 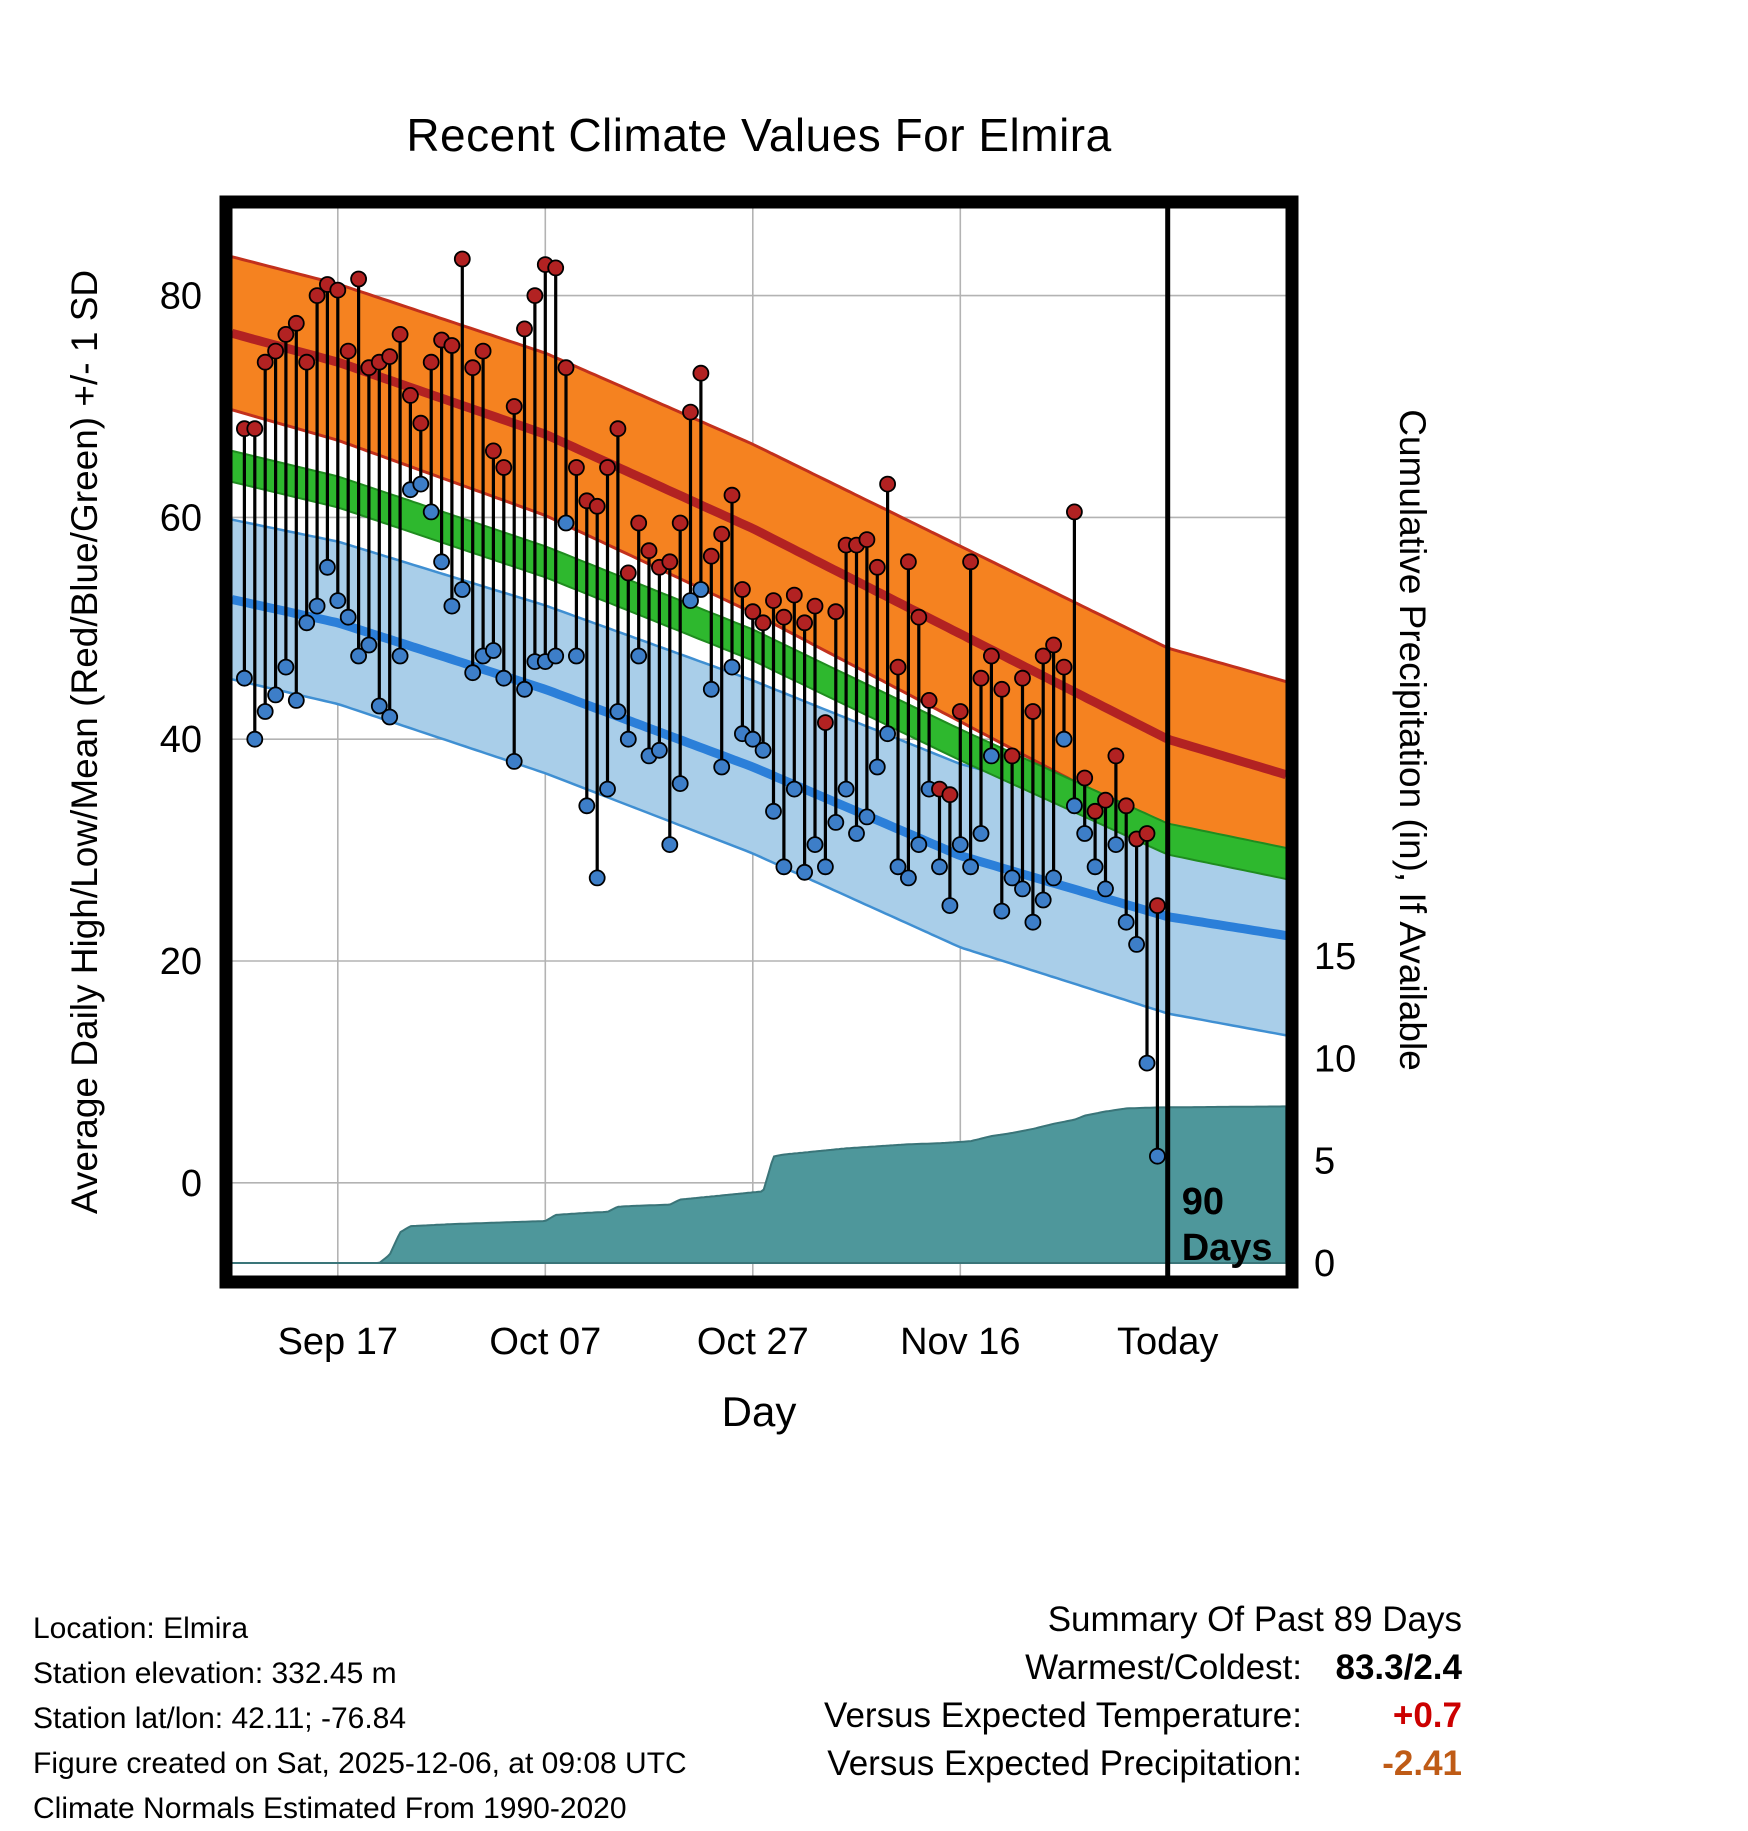 I want to click on svg-text: Nov 16, so click(x=960, y=1342).